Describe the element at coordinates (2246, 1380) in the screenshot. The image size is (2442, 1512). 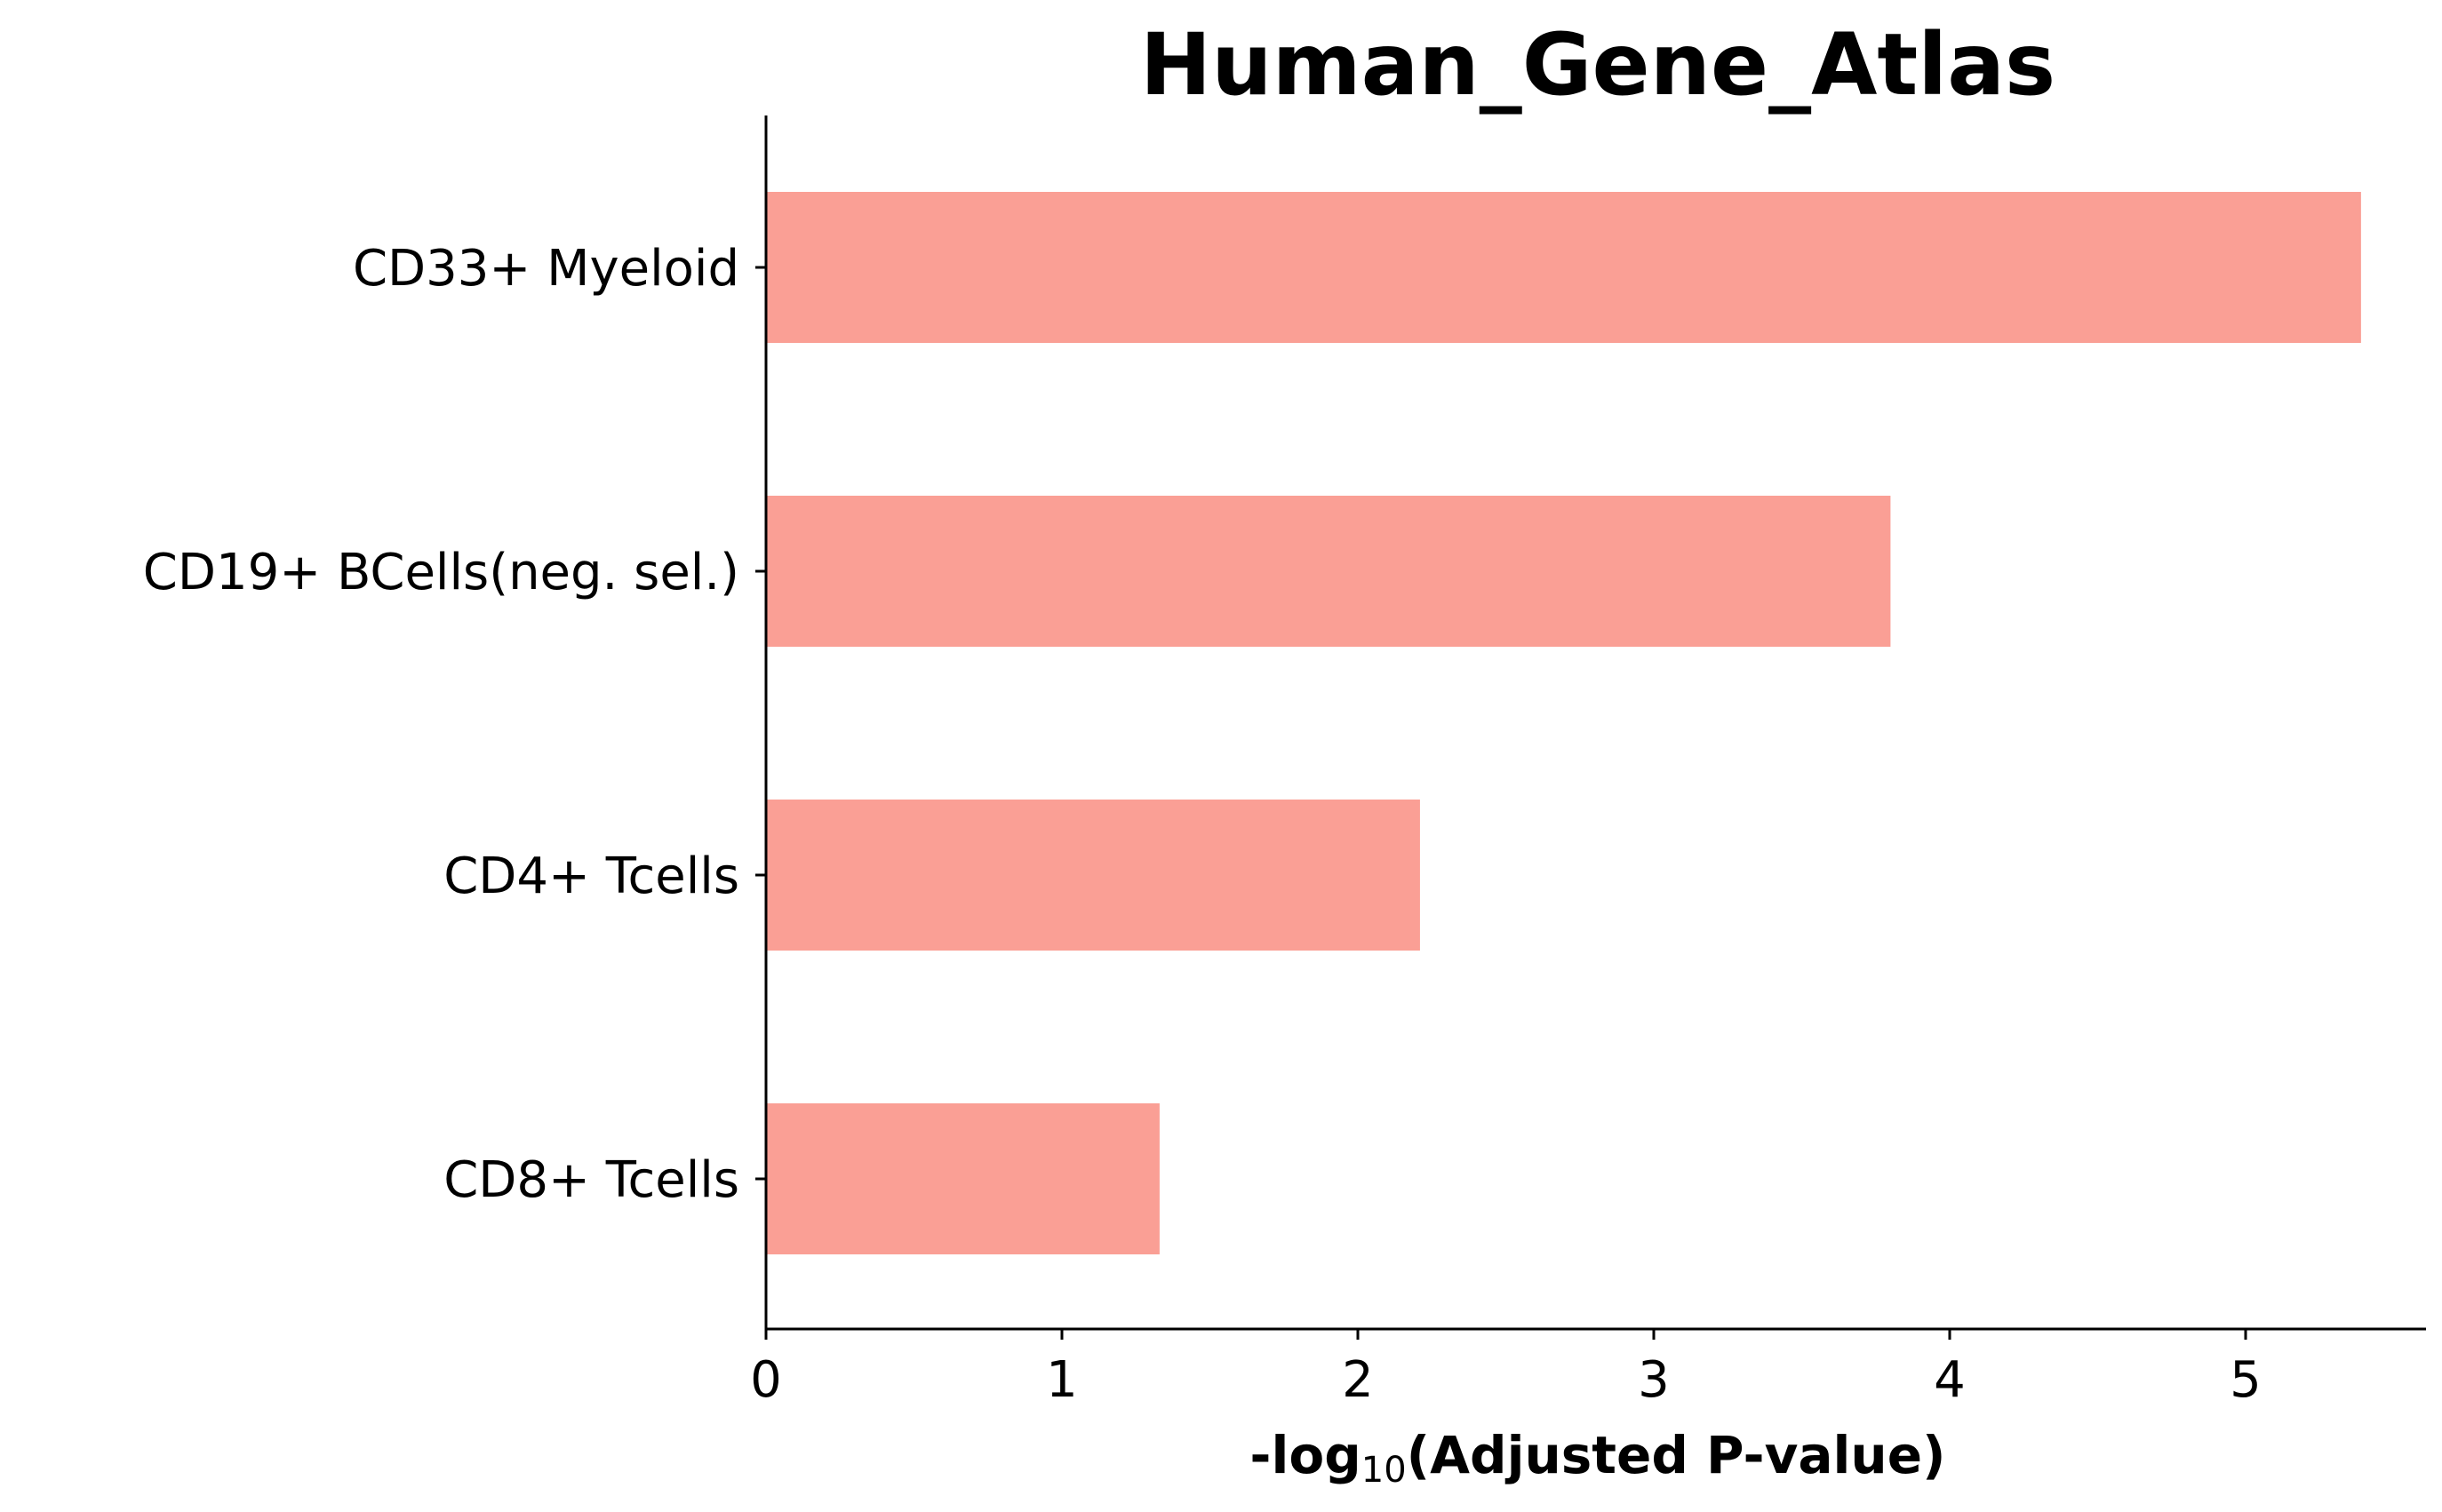
I see `x-tick-label: 5` at that location.